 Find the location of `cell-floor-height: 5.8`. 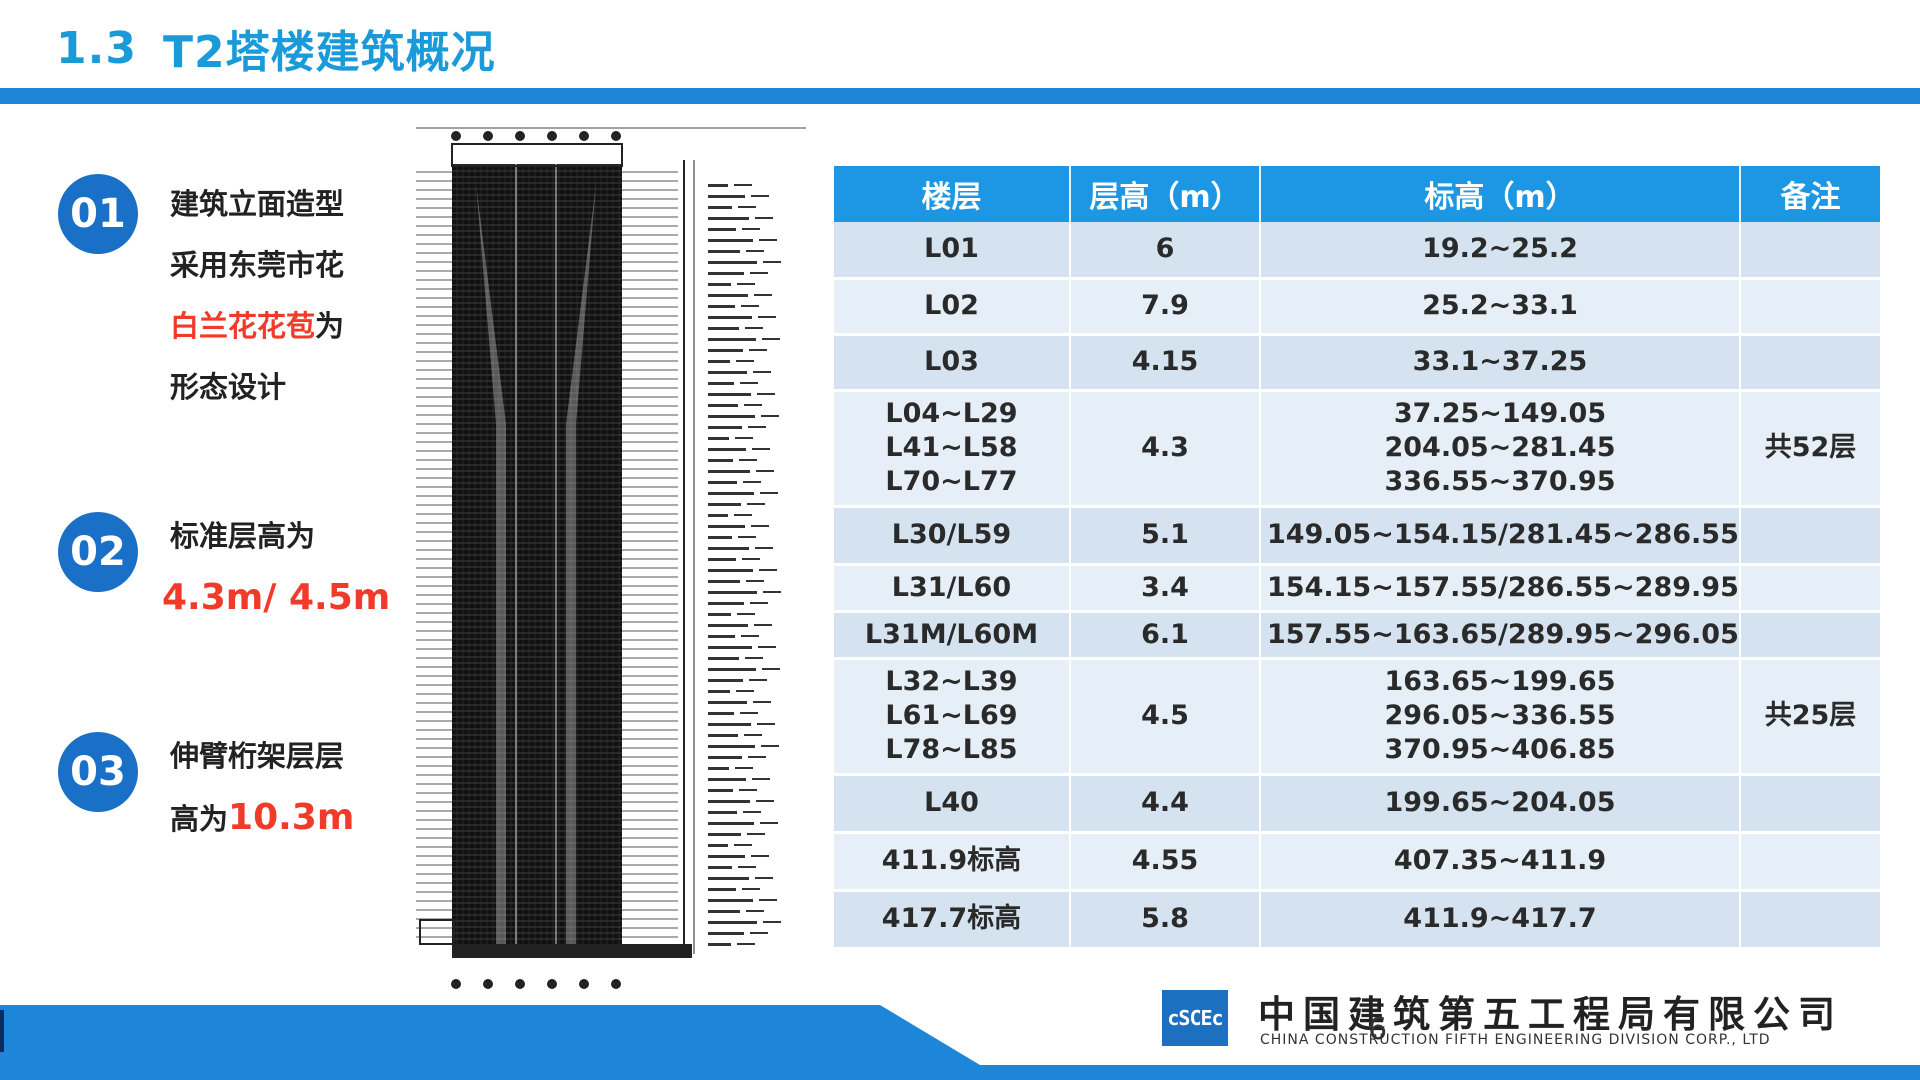

cell-floor-height: 5.8 is located at coordinates (1165, 920).